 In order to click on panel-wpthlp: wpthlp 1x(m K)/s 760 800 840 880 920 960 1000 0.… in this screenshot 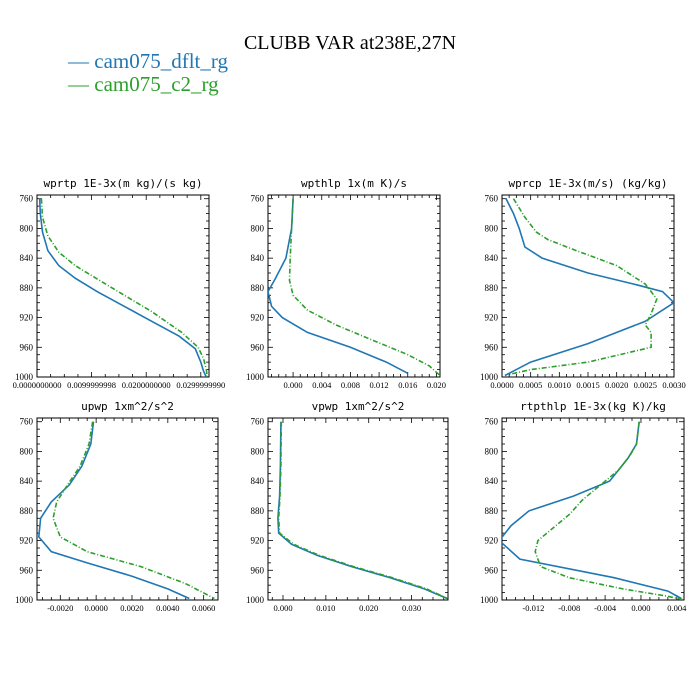, I will do `click(346, 283)`.